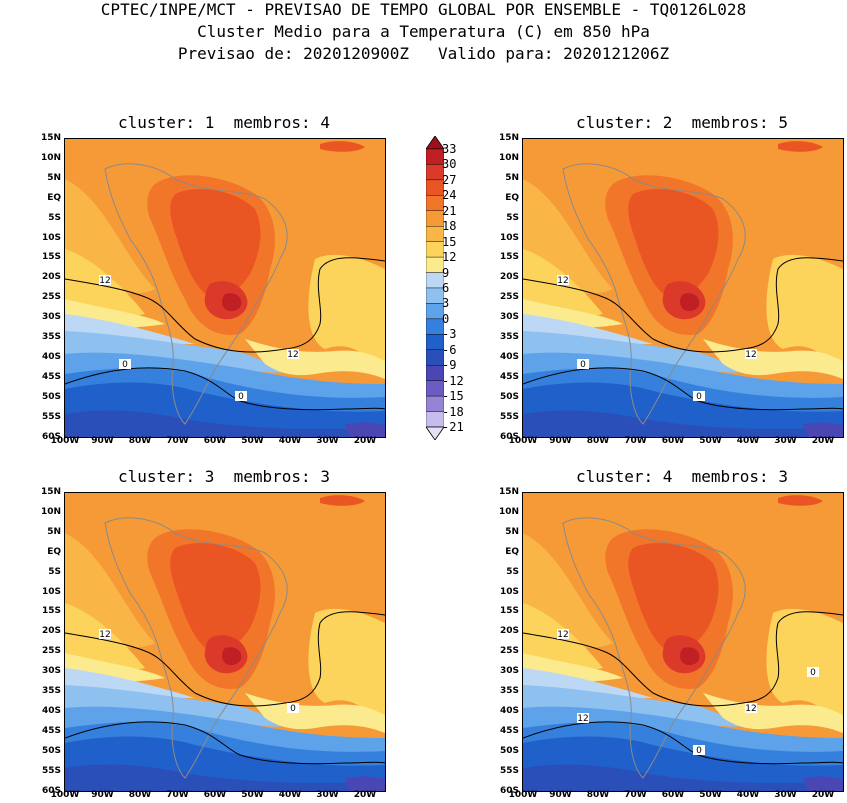  What do you see at coordinates (446, 288) in the screenshot?
I see `colorbar-label: 6` at bounding box center [446, 288].